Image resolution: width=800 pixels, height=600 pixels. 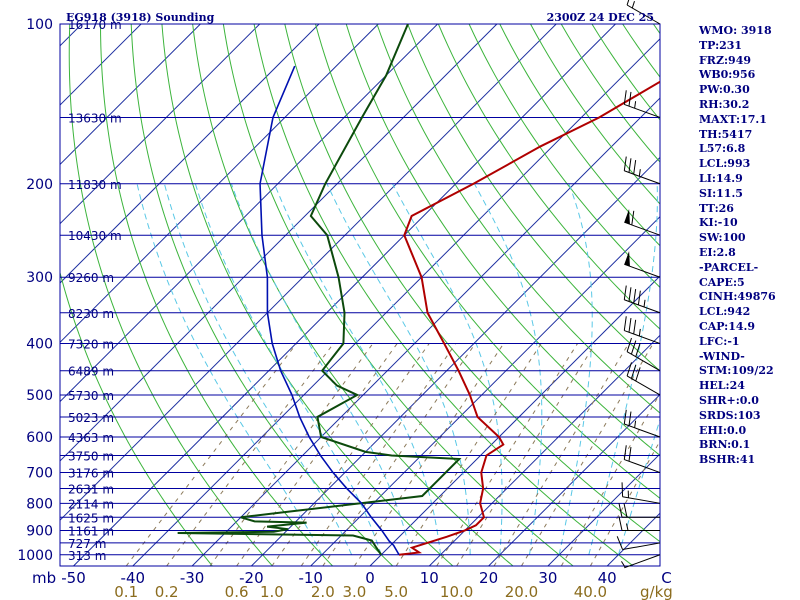 What do you see at coordinates (310, 578) in the screenshot?
I see `temperature-label: -10` at bounding box center [310, 578].